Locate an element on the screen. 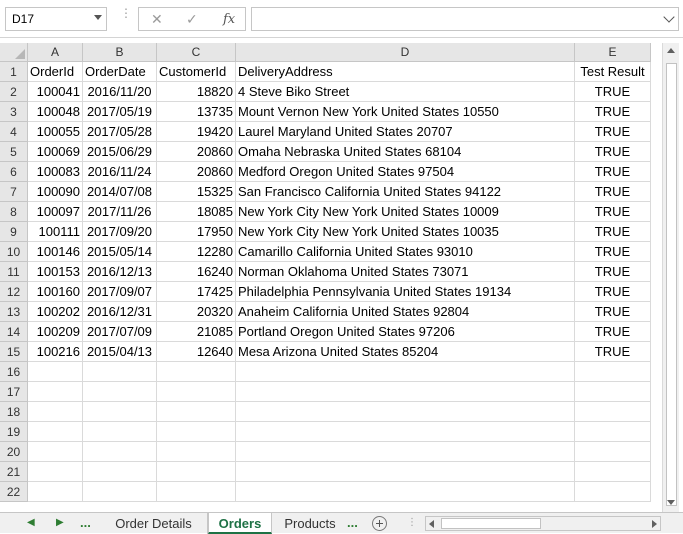 This screenshot has width=683, height=534. cell-e14: TRUE is located at coordinates (613, 332).